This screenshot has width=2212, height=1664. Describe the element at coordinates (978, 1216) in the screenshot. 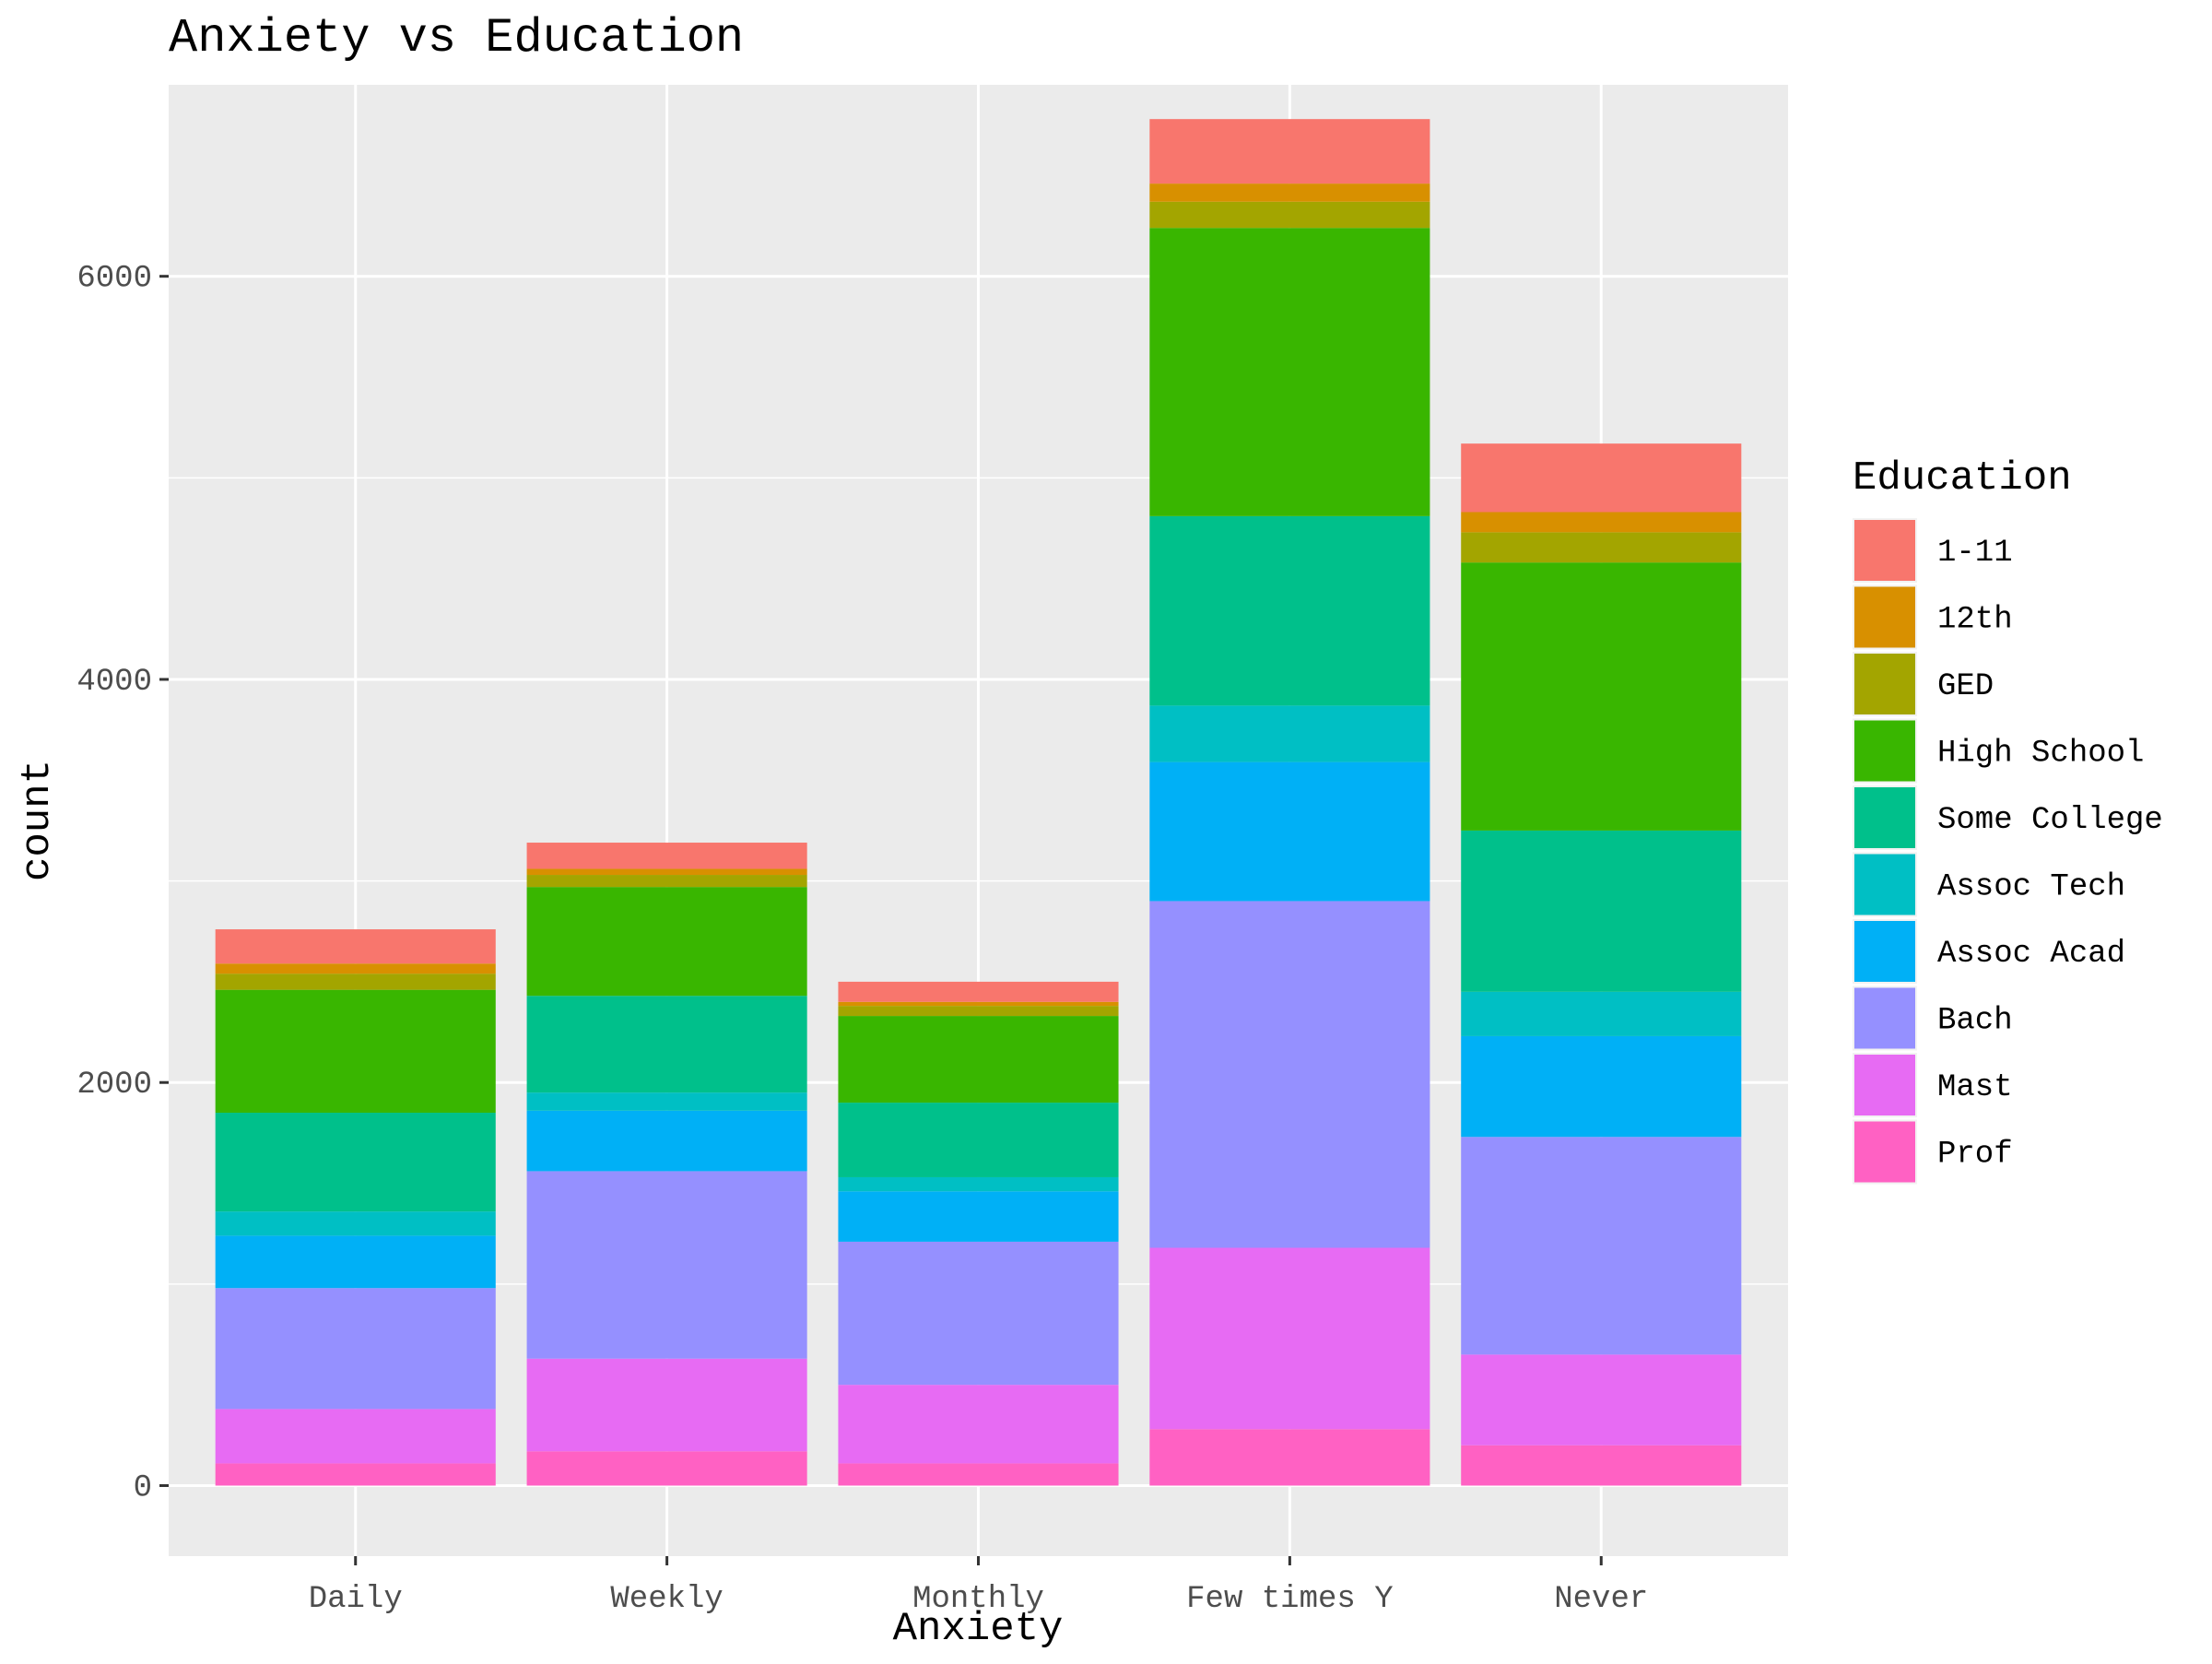

I see `bar-segment-assoc-acad-monthly` at that location.